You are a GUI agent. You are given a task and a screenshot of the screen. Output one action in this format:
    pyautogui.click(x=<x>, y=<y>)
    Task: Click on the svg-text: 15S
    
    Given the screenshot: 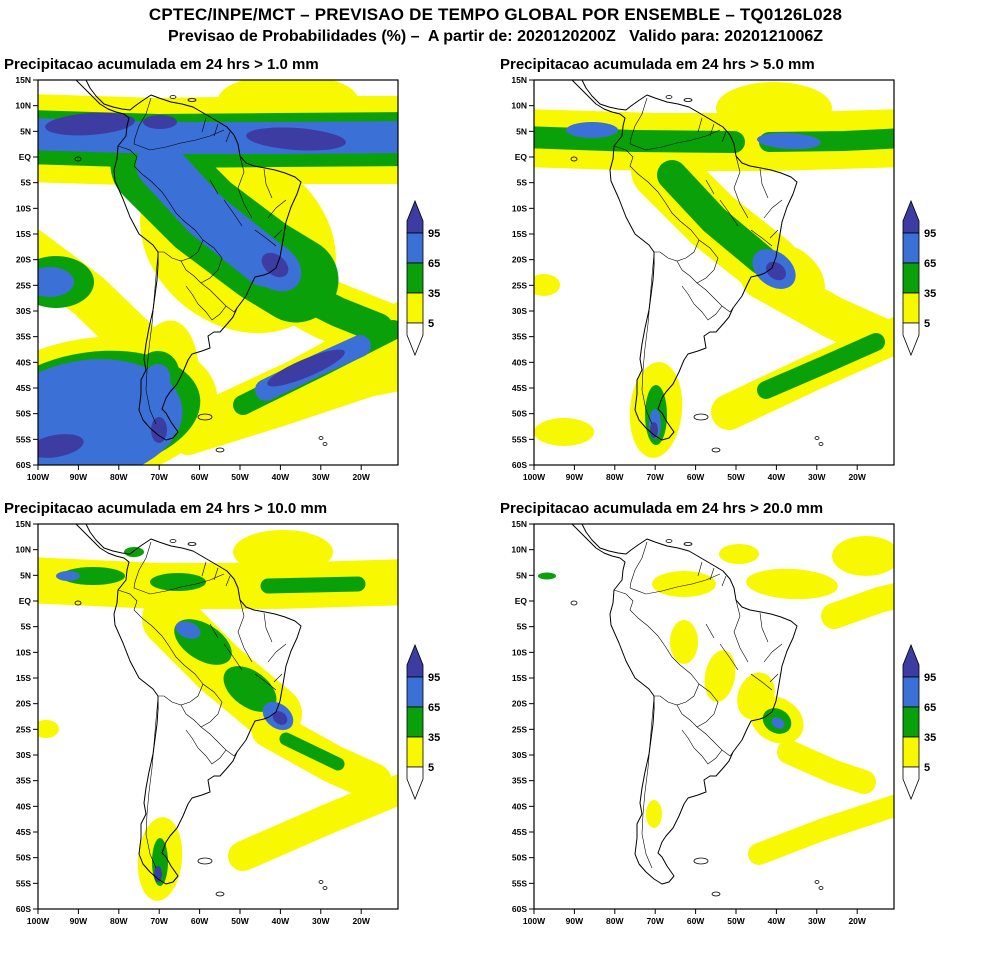 What is the action you would take?
    pyautogui.click(x=23, y=234)
    